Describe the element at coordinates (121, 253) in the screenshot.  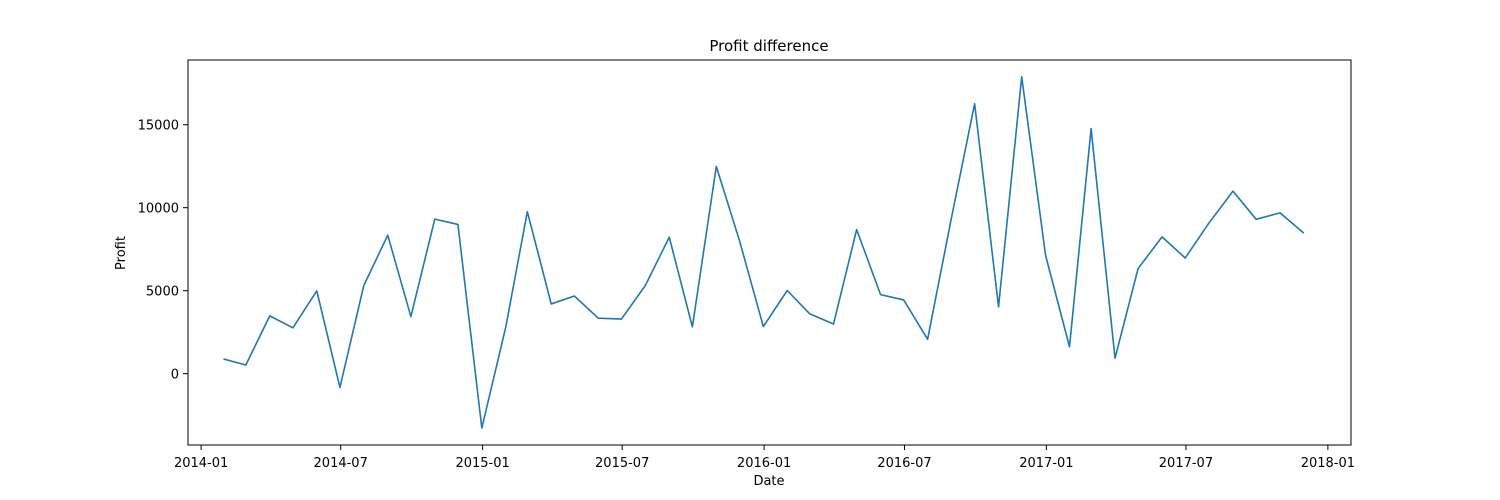
I see `y-axis-label: Profit` at that location.